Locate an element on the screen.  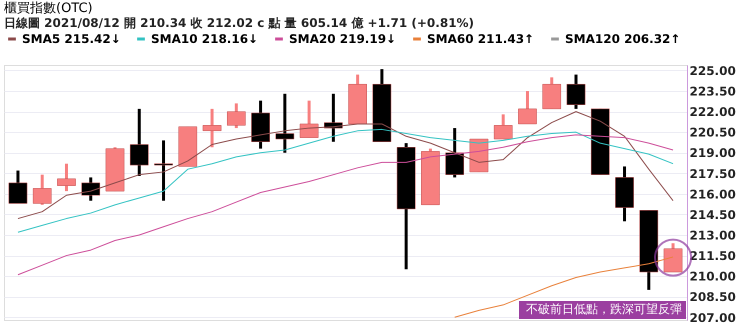
legend-label: SMA5 215.42↓ is located at coordinates (71, 39).